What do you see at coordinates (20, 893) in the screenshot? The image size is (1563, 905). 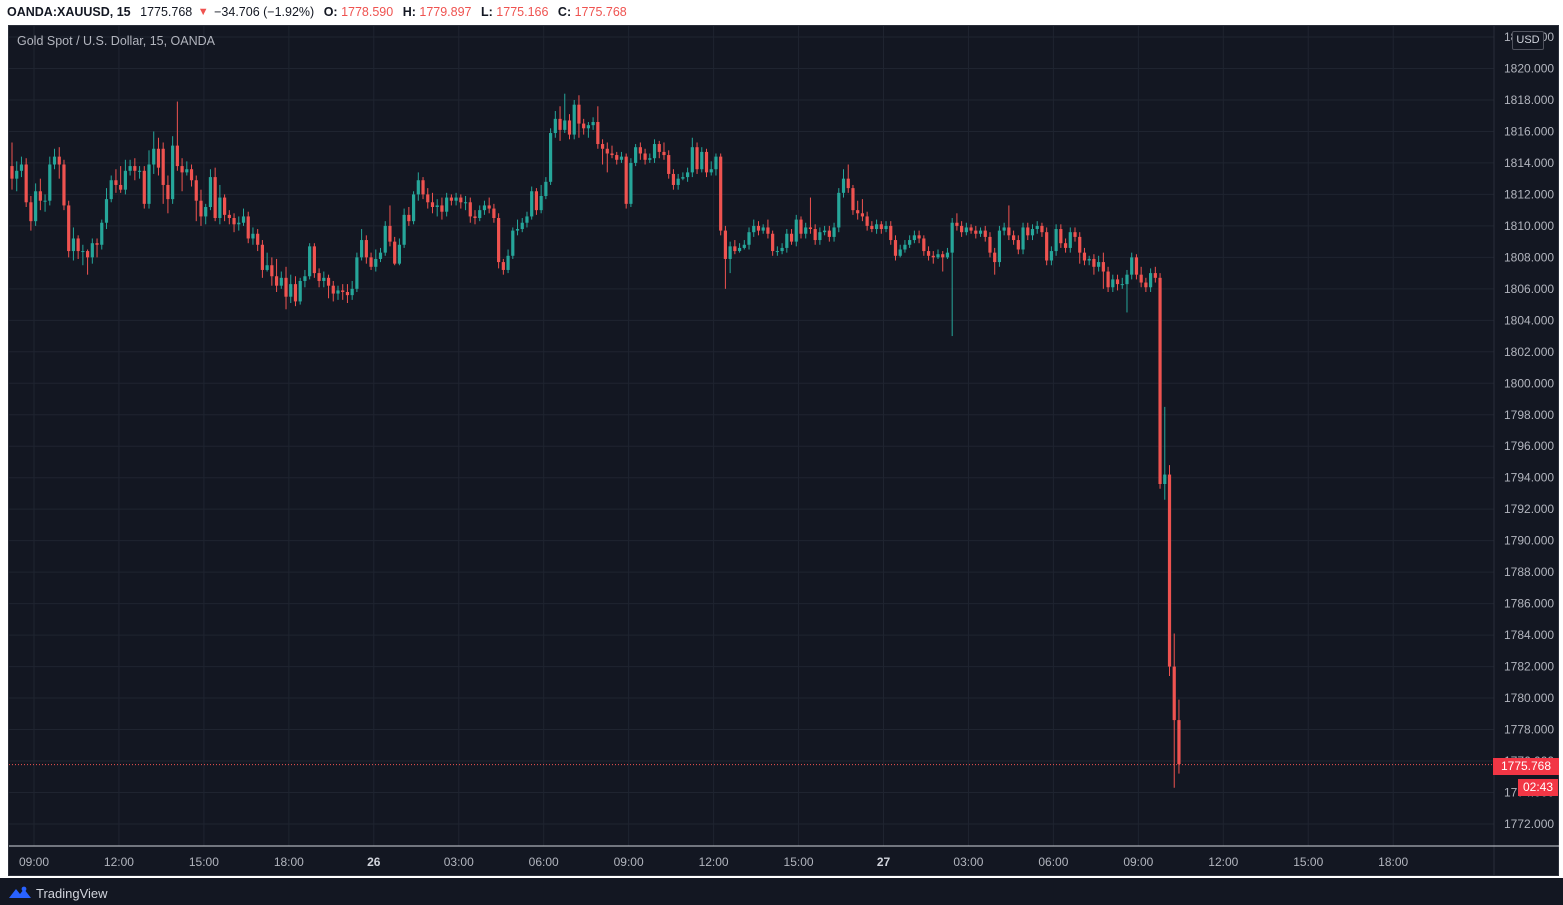 I see `tradingview-logo-icon` at bounding box center [20, 893].